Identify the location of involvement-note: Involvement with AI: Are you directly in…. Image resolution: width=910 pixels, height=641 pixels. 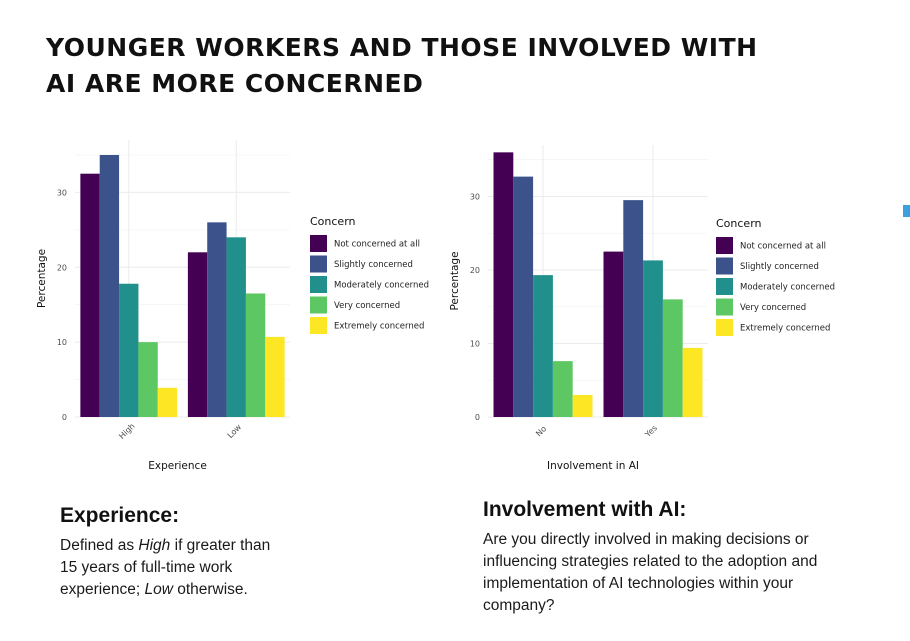
(673, 557).